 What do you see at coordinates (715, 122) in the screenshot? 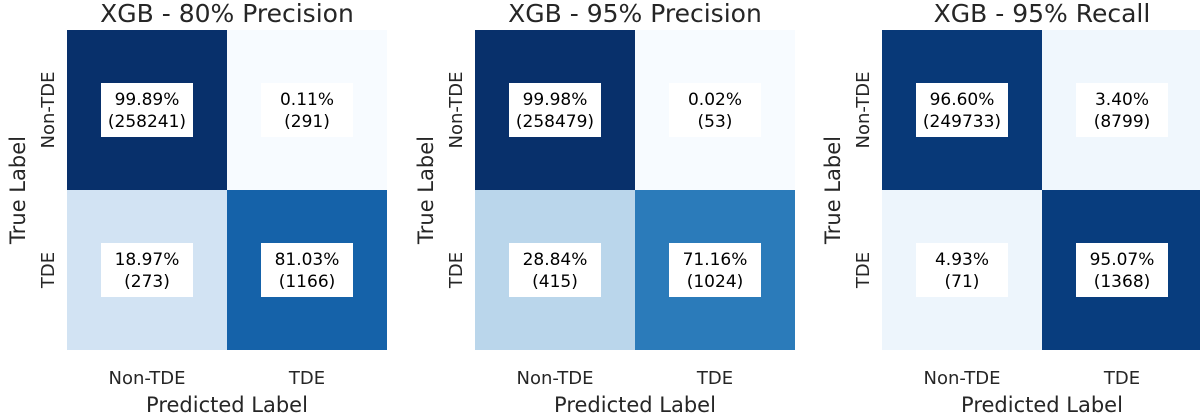
I see `cell-count-label: (53)` at bounding box center [715, 122].